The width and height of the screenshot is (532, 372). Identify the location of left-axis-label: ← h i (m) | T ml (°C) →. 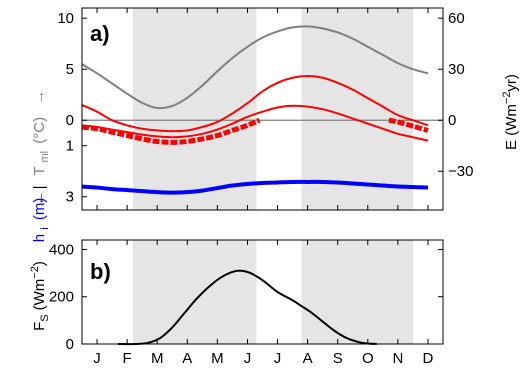
(41, 166).